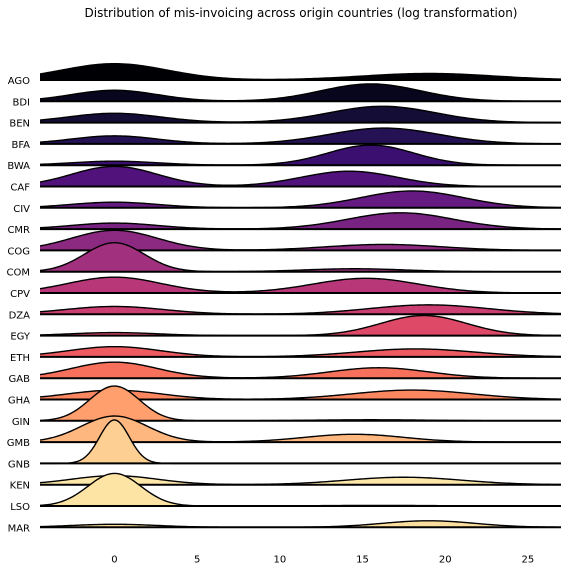 The width and height of the screenshot is (568, 564). I want to click on ridge-com: COM, so click(284, 260).